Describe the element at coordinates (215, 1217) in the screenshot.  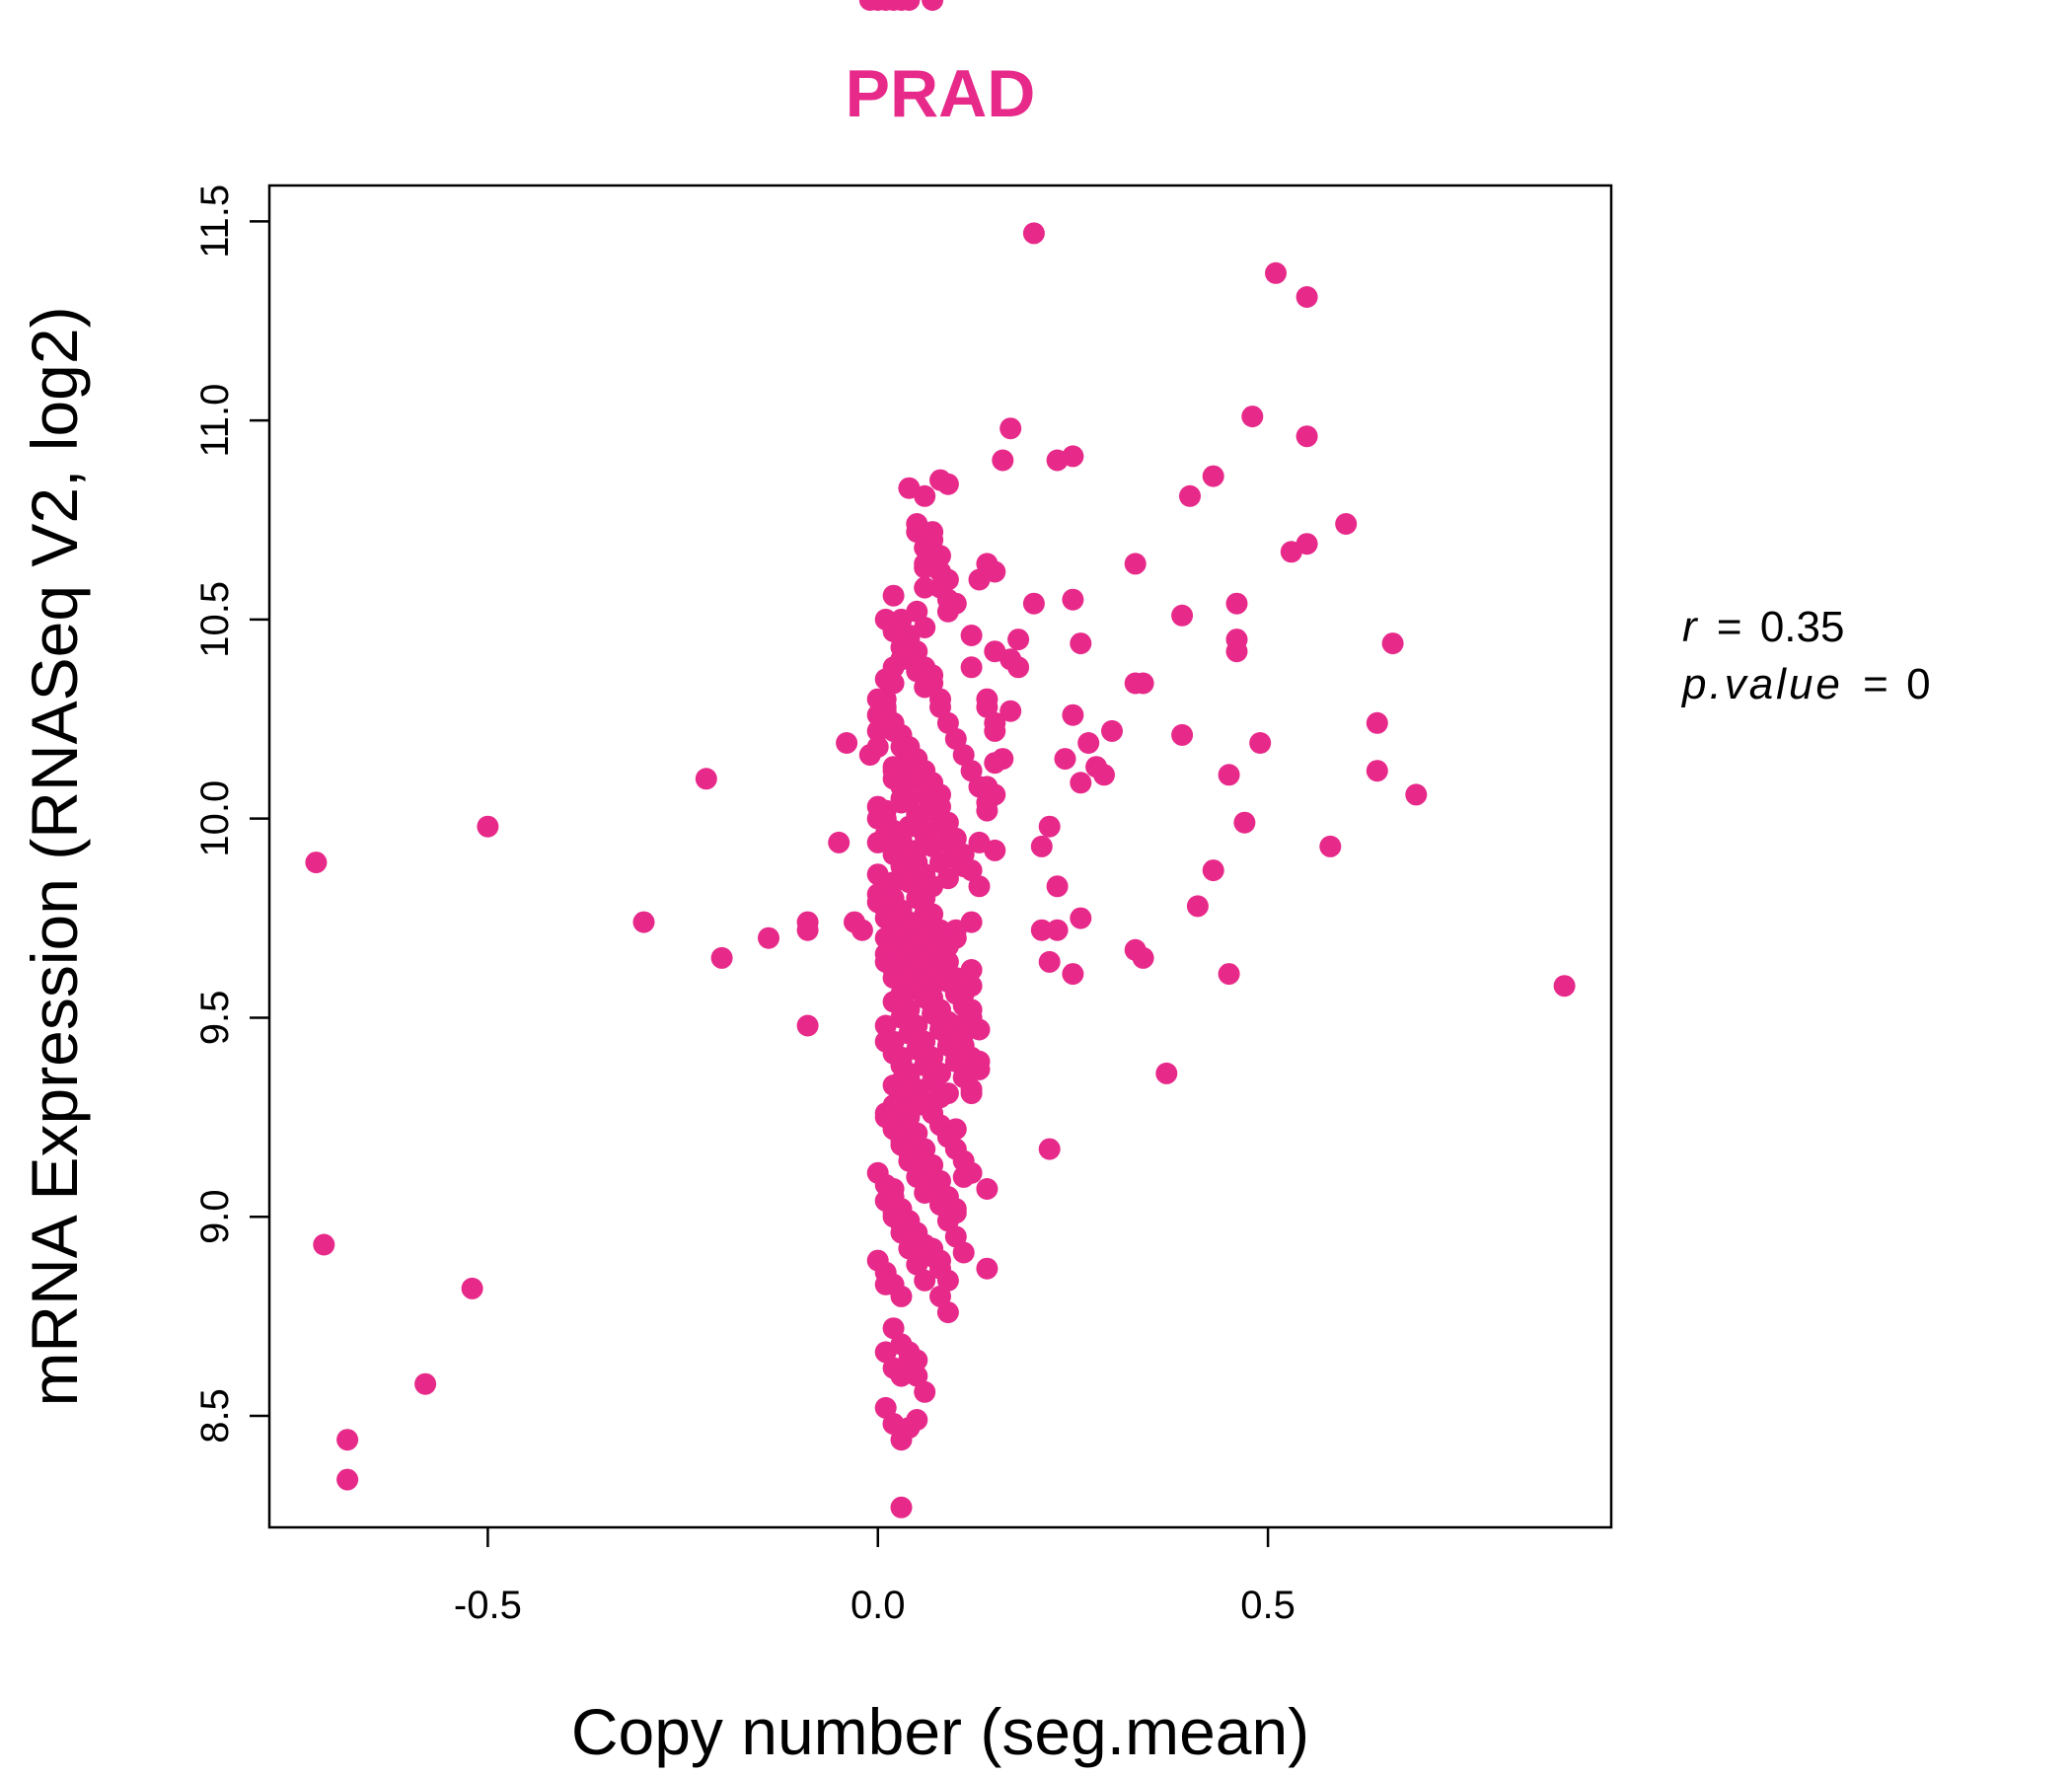
I see `y-tick-label: 9.0` at that location.